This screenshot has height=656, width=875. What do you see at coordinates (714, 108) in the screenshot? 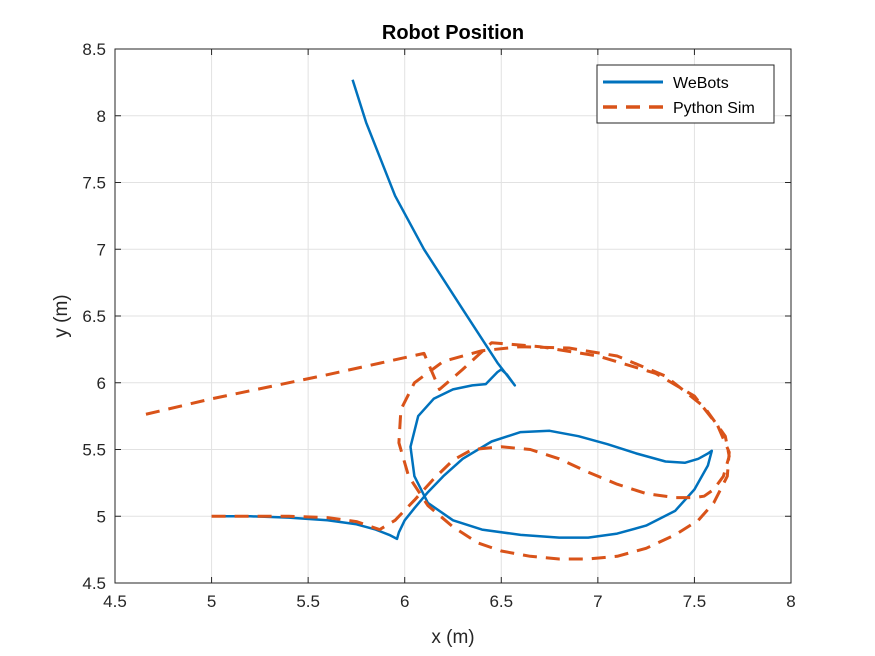
I see `legend-label-python-sim: Python Sim` at bounding box center [714, 108].